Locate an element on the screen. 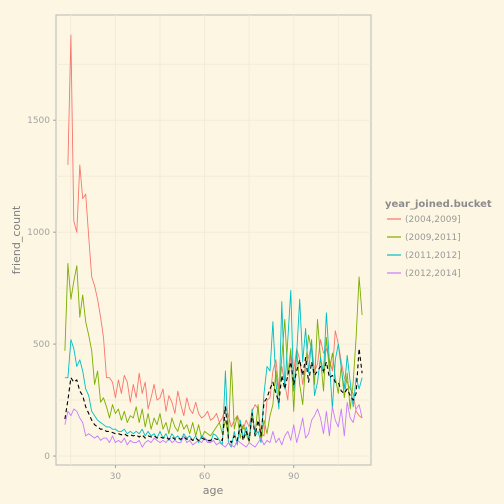 The width and height of the screenshot is (504, 504). x-tick-label: 90 is located at coordinates (294, 477).